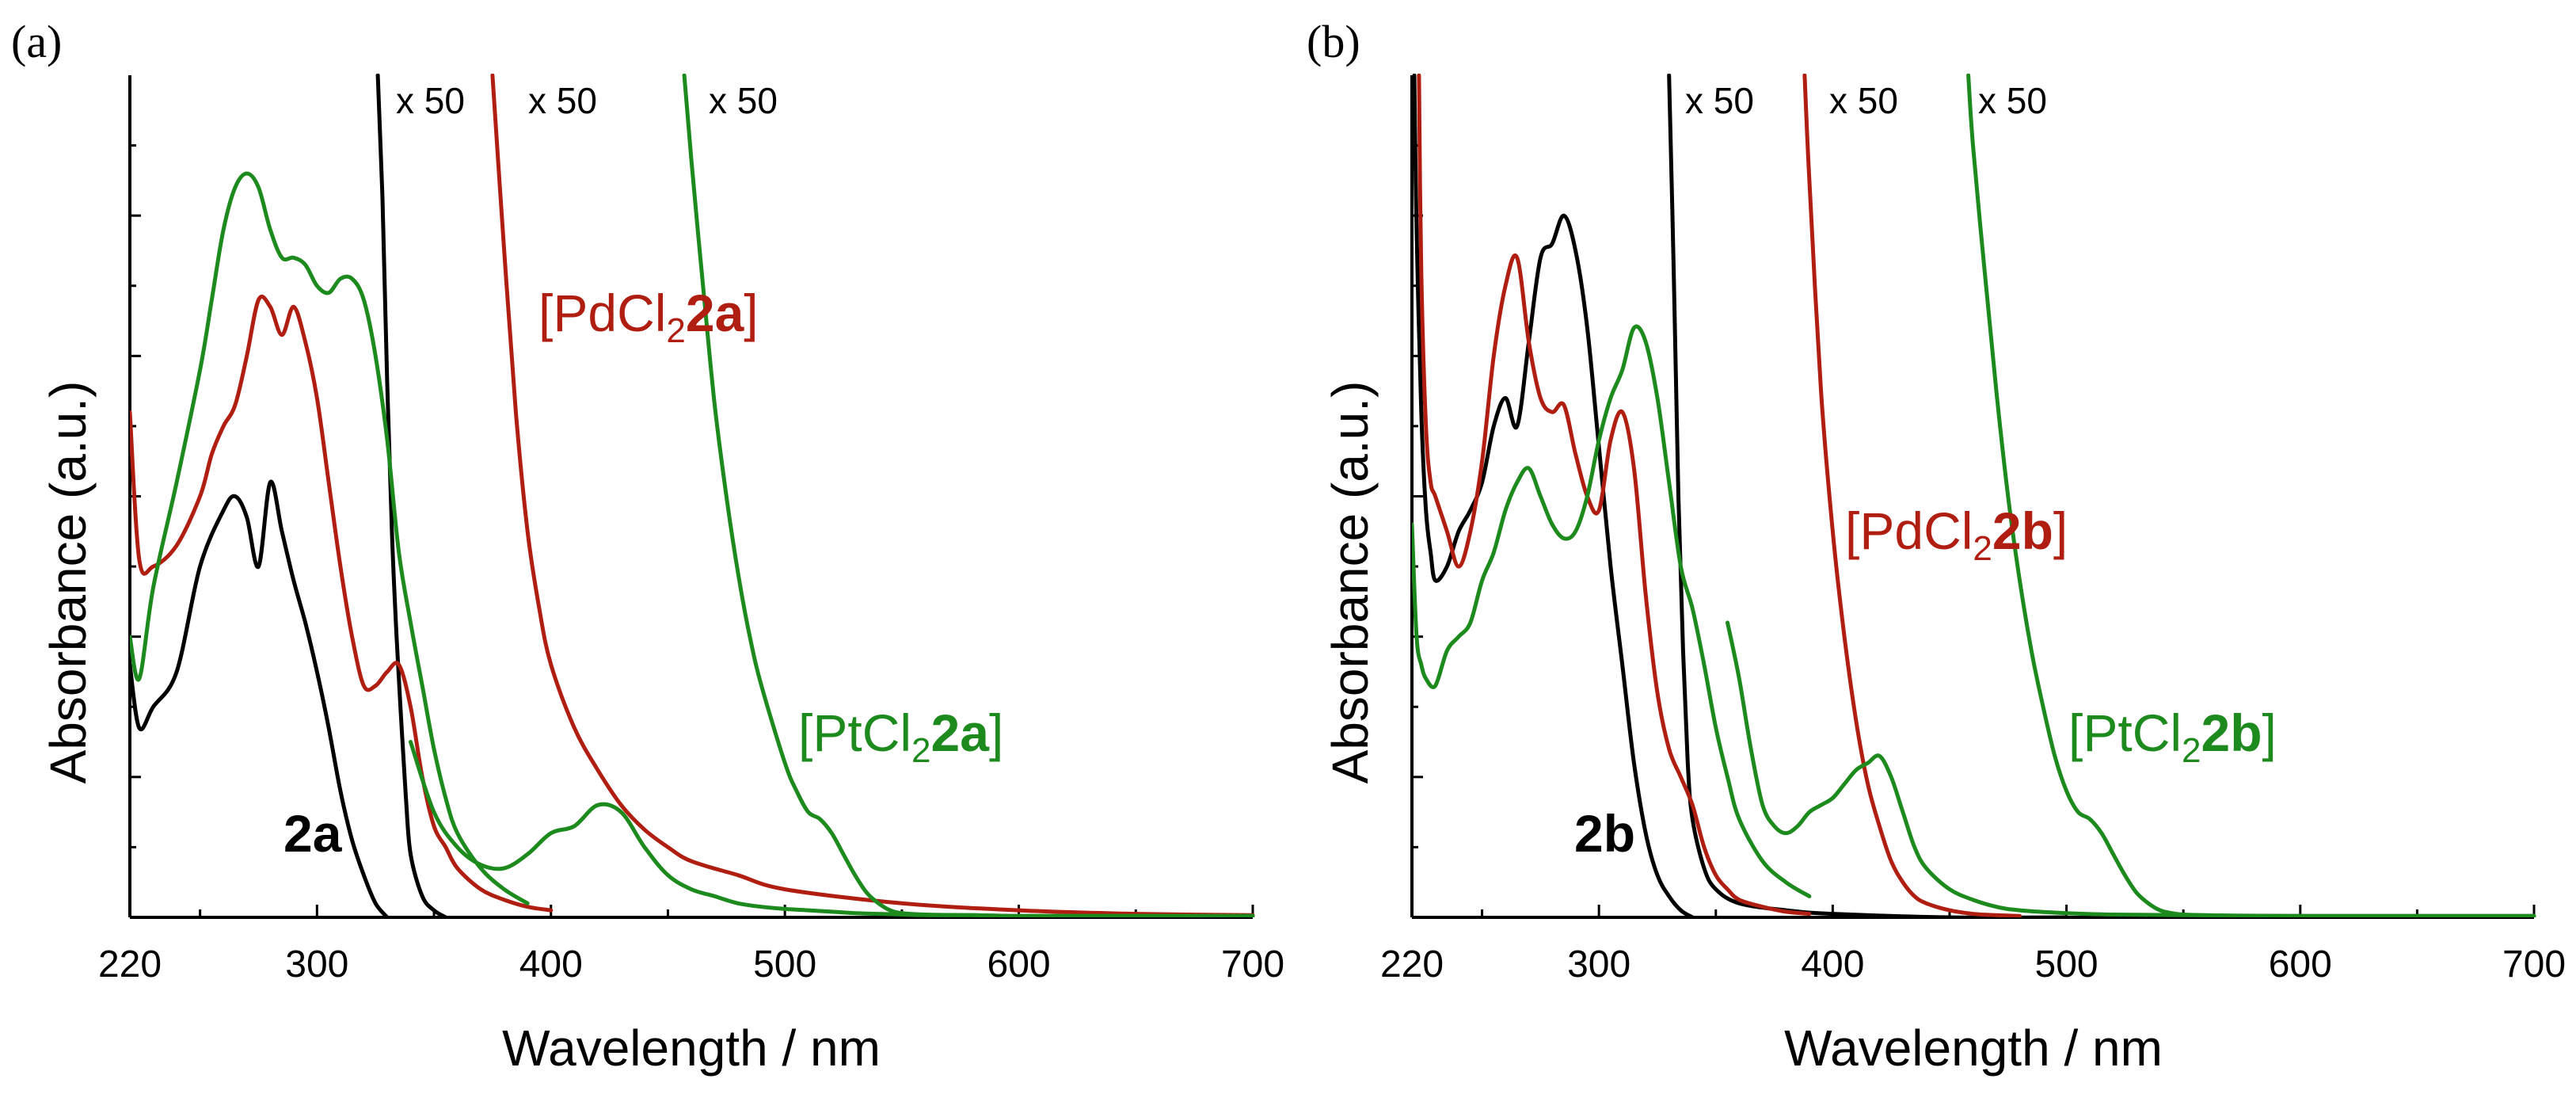  Describe the element at coordinates (36, 41) in the screenshot. I see `panel-letter: (a)` at that location.